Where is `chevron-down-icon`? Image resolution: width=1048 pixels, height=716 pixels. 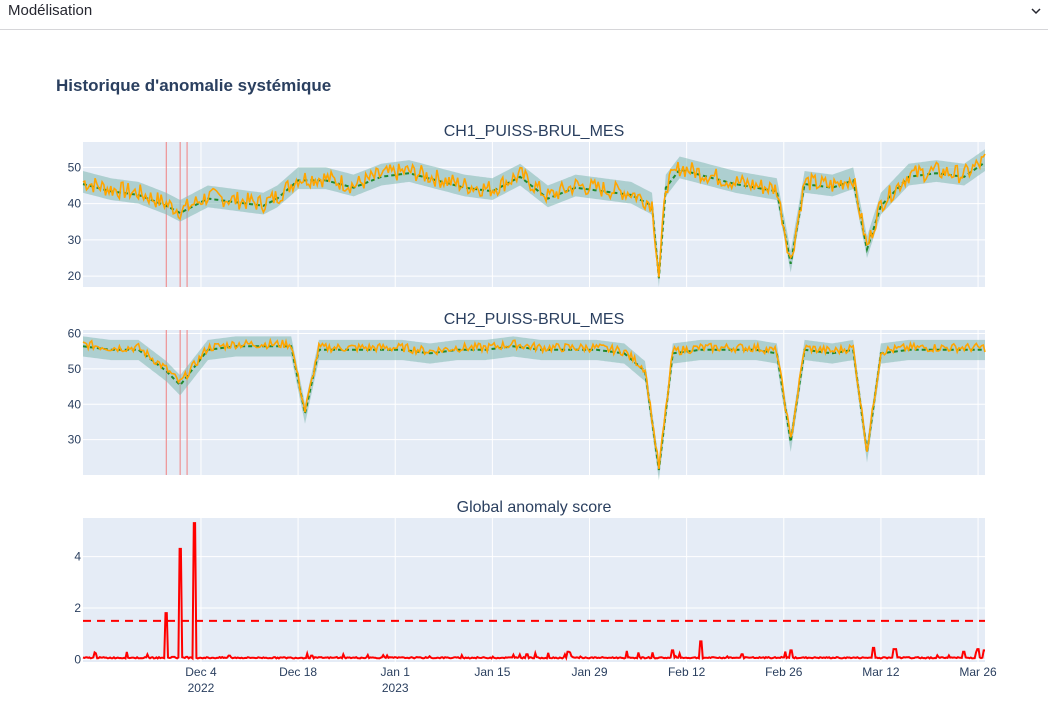
chevron-down-icon is located at coordinates (1036, 11).